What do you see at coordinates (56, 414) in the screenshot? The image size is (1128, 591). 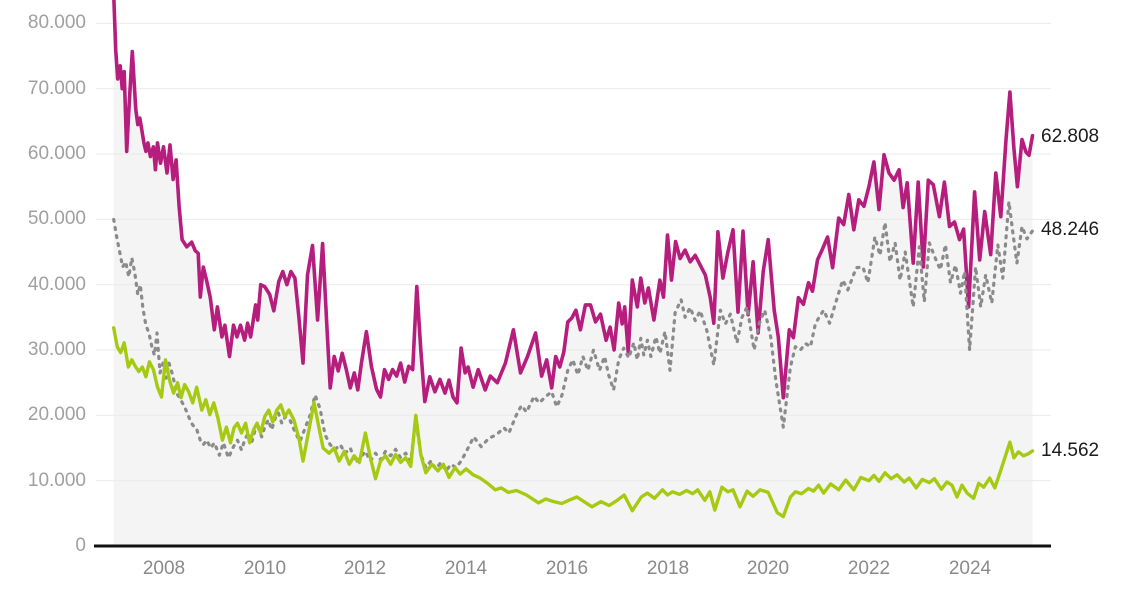 I see `y-axis-tick-label: 20.000` at bounding box center [56, 414].